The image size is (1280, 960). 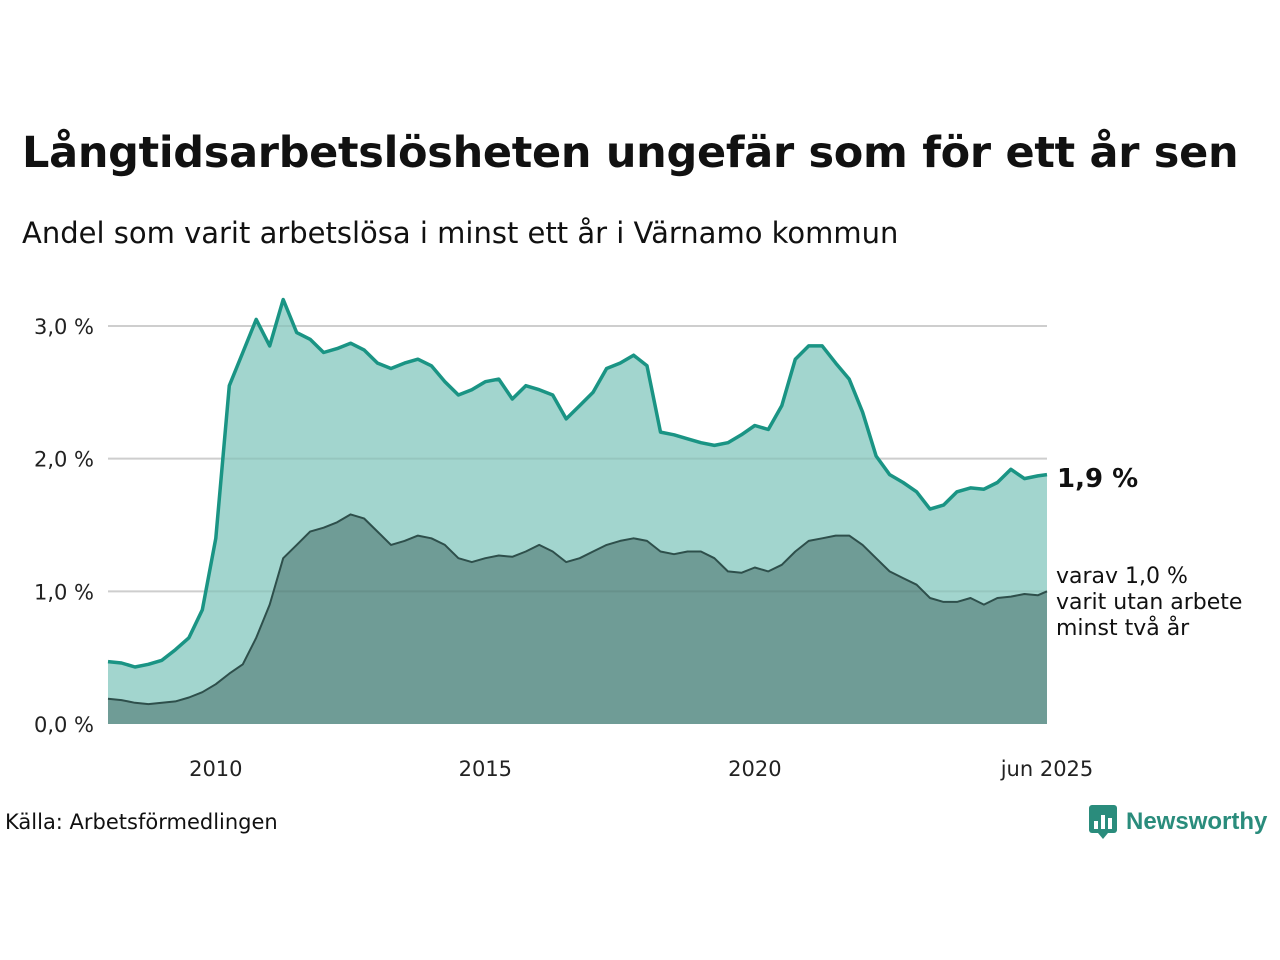 I want to click on y-axis-ticks: 0,0 % 1,0 % 2,0 % 3,0 %, so click(x=64, y=526).